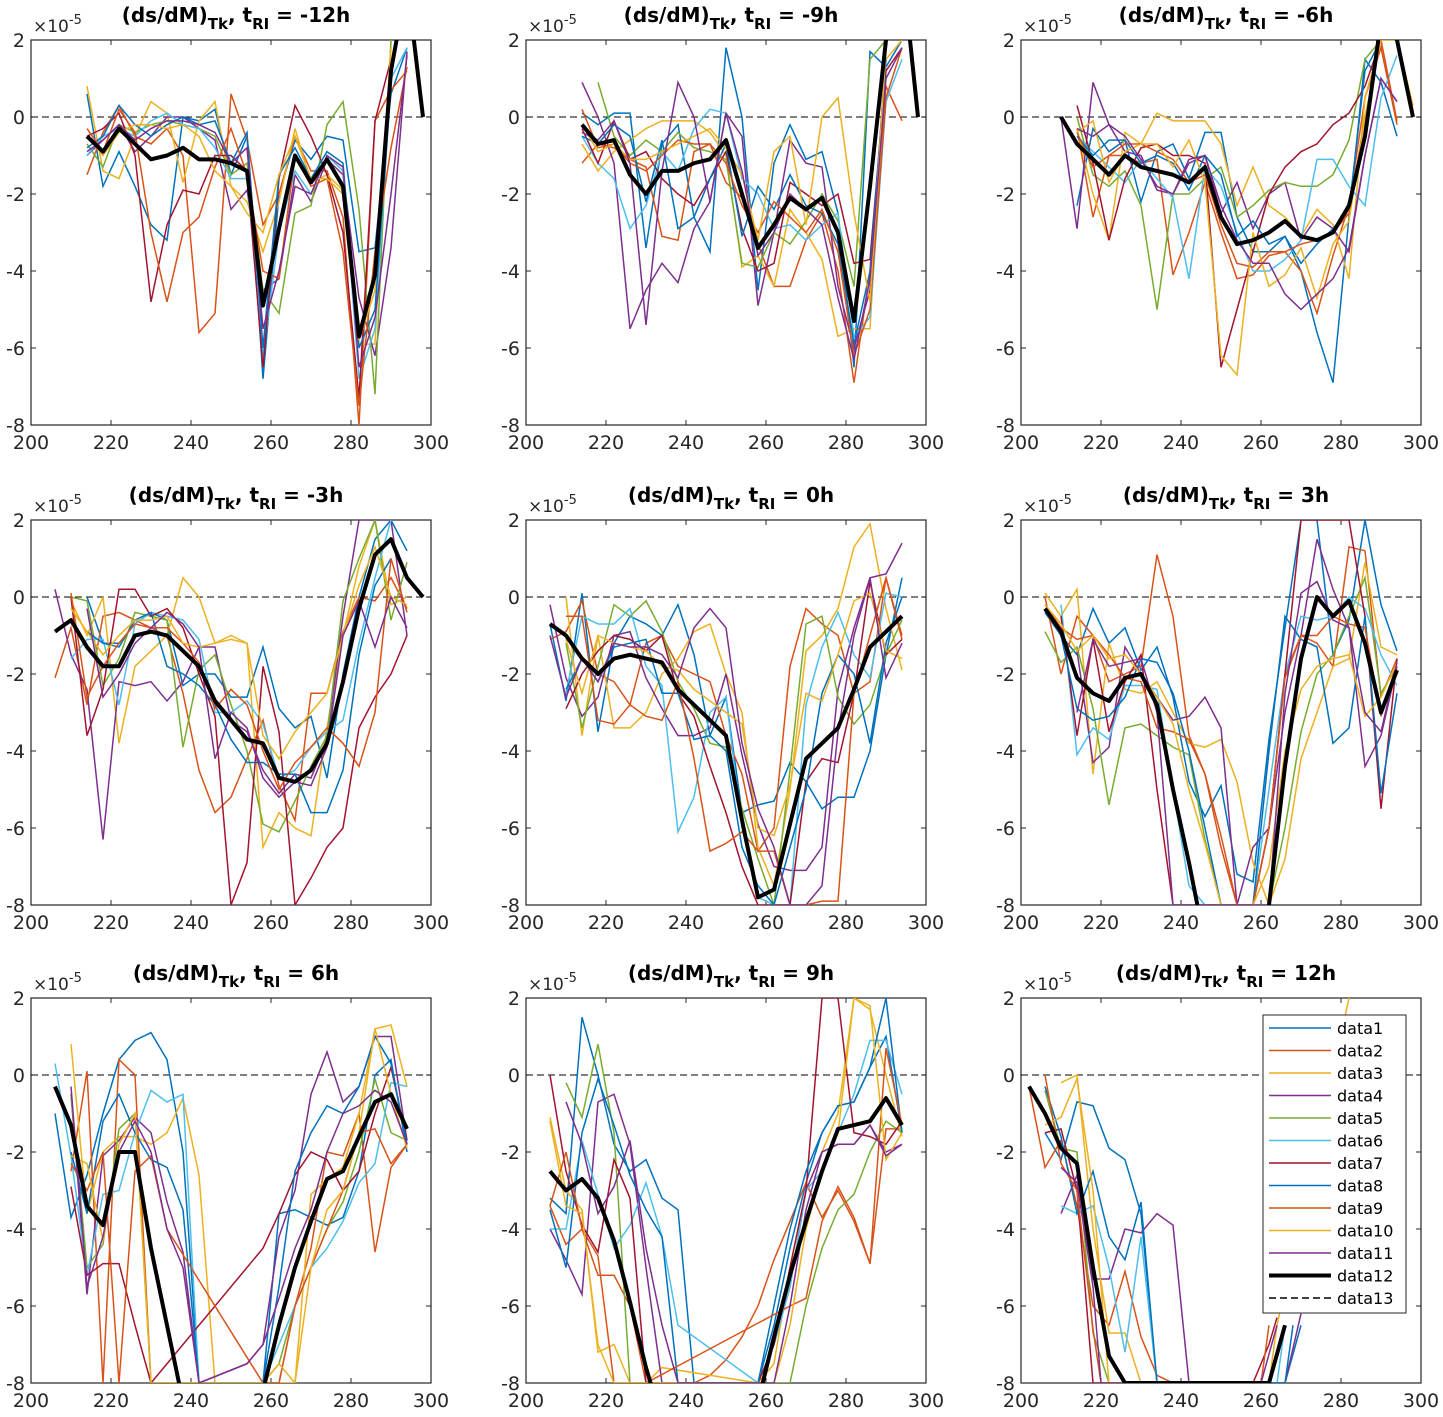 The image size is (1443, 1417). Describe the element at coordinates (236, 18) in the screenshot. I see `subplot-title: (ds/dM)Tk, tRI = -12h` at that location.